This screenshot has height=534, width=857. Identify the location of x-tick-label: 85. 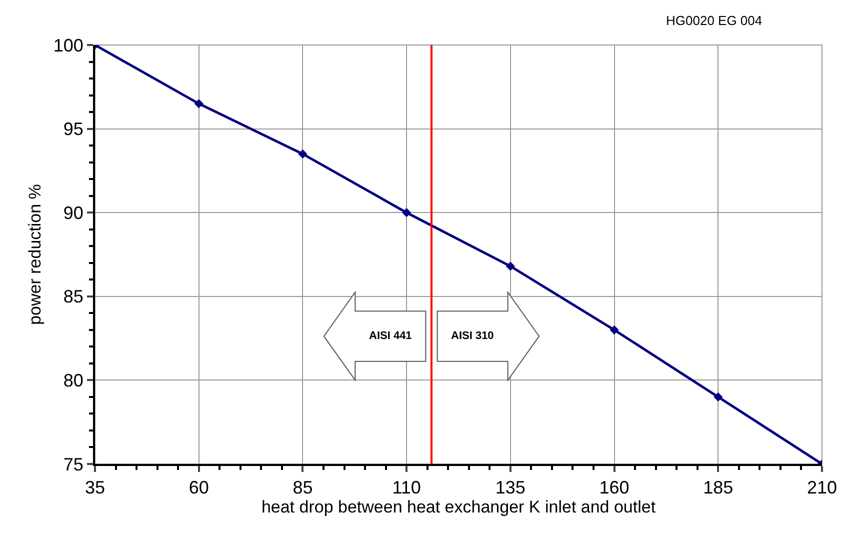
(302, 488).